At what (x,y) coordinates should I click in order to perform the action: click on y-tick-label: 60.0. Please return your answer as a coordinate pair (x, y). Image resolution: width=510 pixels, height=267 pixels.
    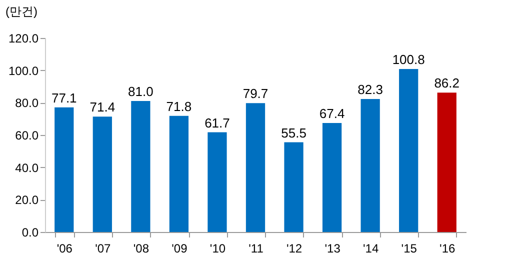
    Looking at the image, I should click on (27, 135).